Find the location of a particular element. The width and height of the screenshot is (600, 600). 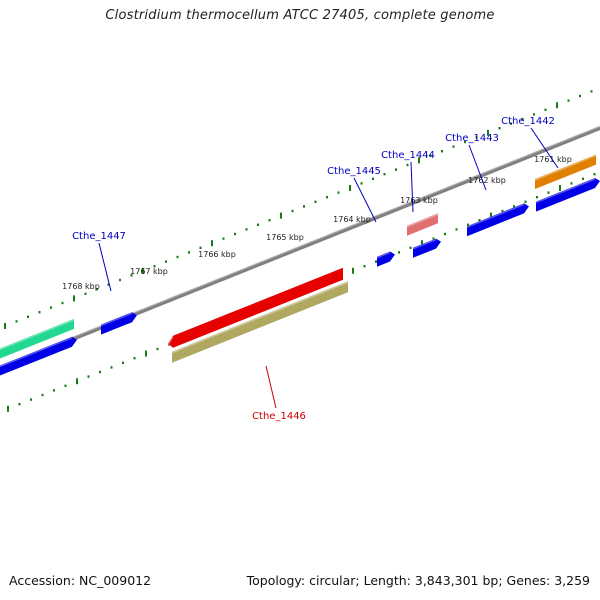

scale-label: 1764 kbp is located at coordinates (352, 219).